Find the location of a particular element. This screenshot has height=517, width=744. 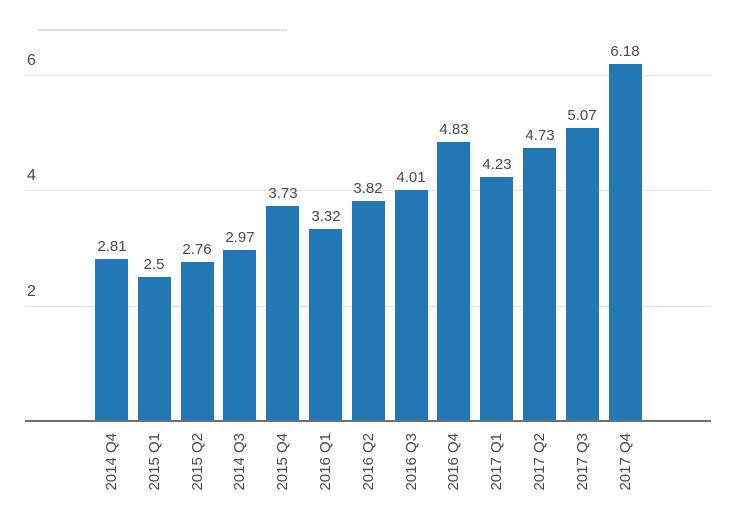

x-tick-label: 2017 Q2 is located at coordinates (539, 462).